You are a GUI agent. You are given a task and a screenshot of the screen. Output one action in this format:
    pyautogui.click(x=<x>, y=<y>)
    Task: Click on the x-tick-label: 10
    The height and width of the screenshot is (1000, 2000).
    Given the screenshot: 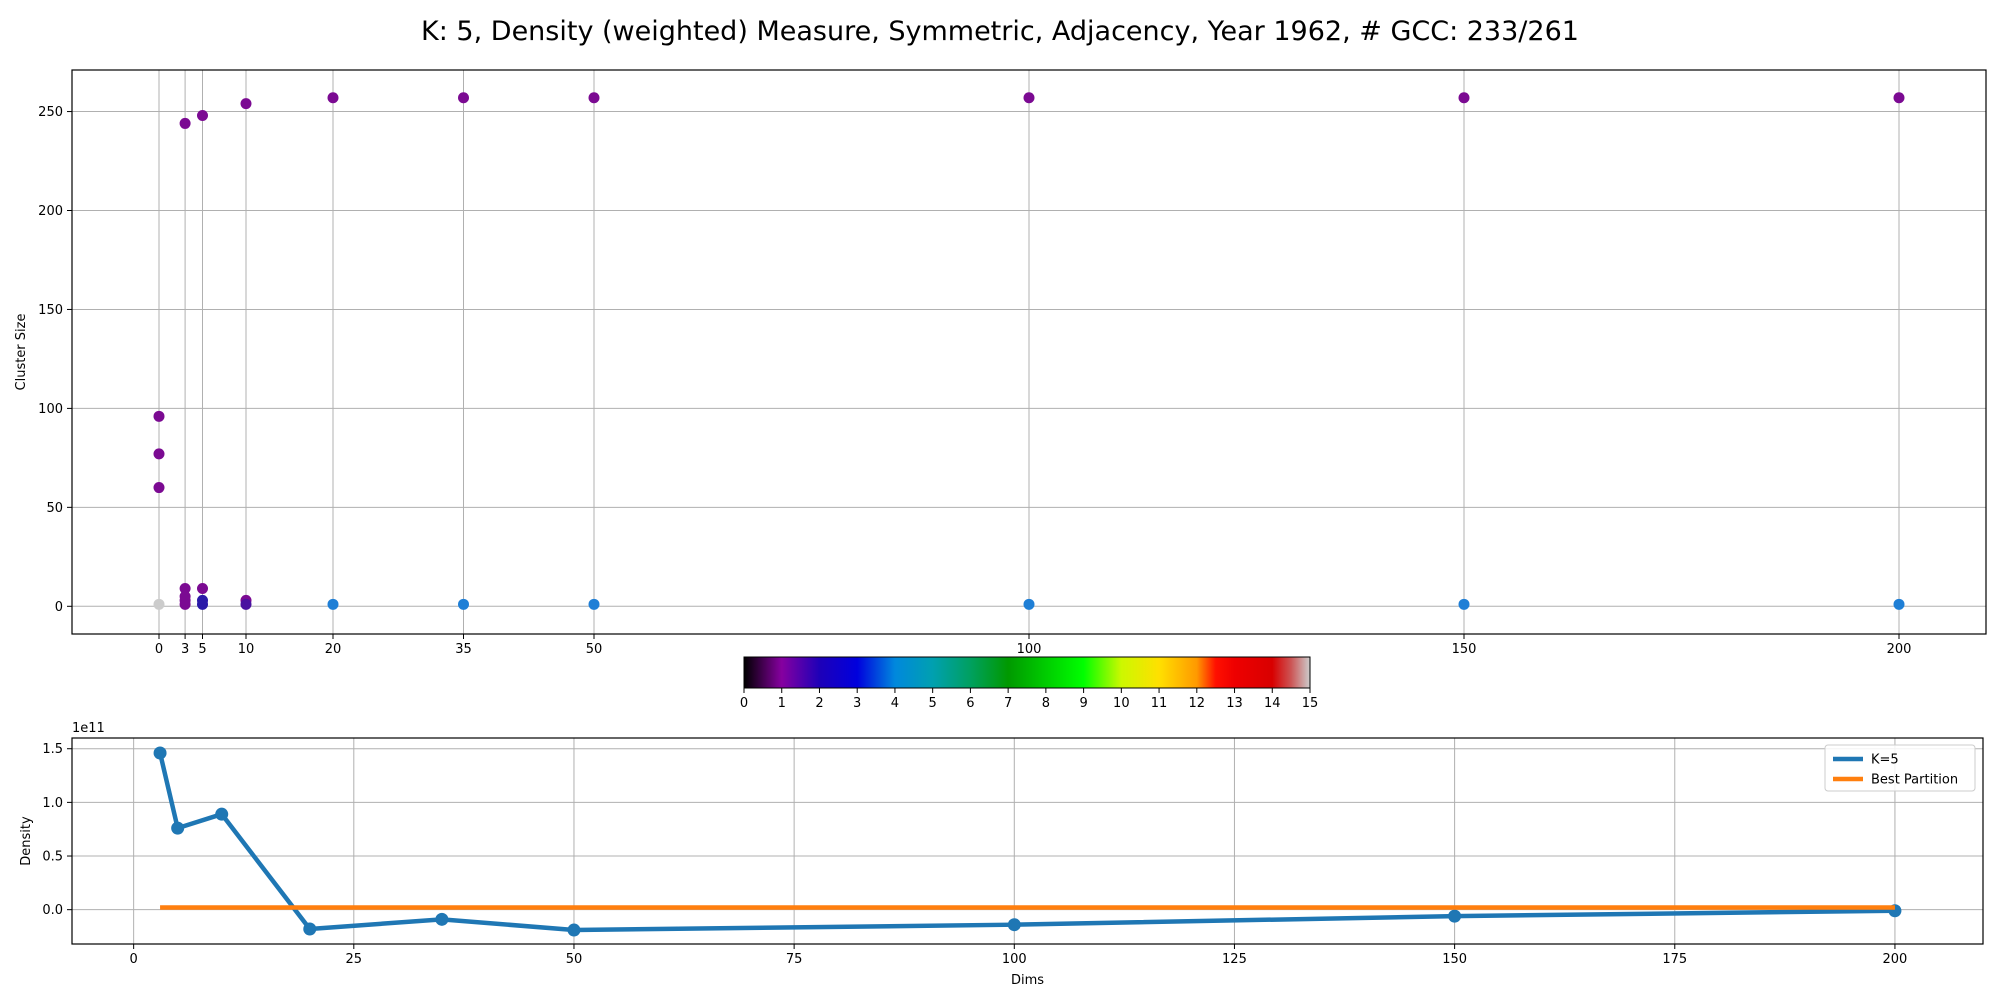 What is the action you would take?
    pyautogui.click(x=246, y=649)
    